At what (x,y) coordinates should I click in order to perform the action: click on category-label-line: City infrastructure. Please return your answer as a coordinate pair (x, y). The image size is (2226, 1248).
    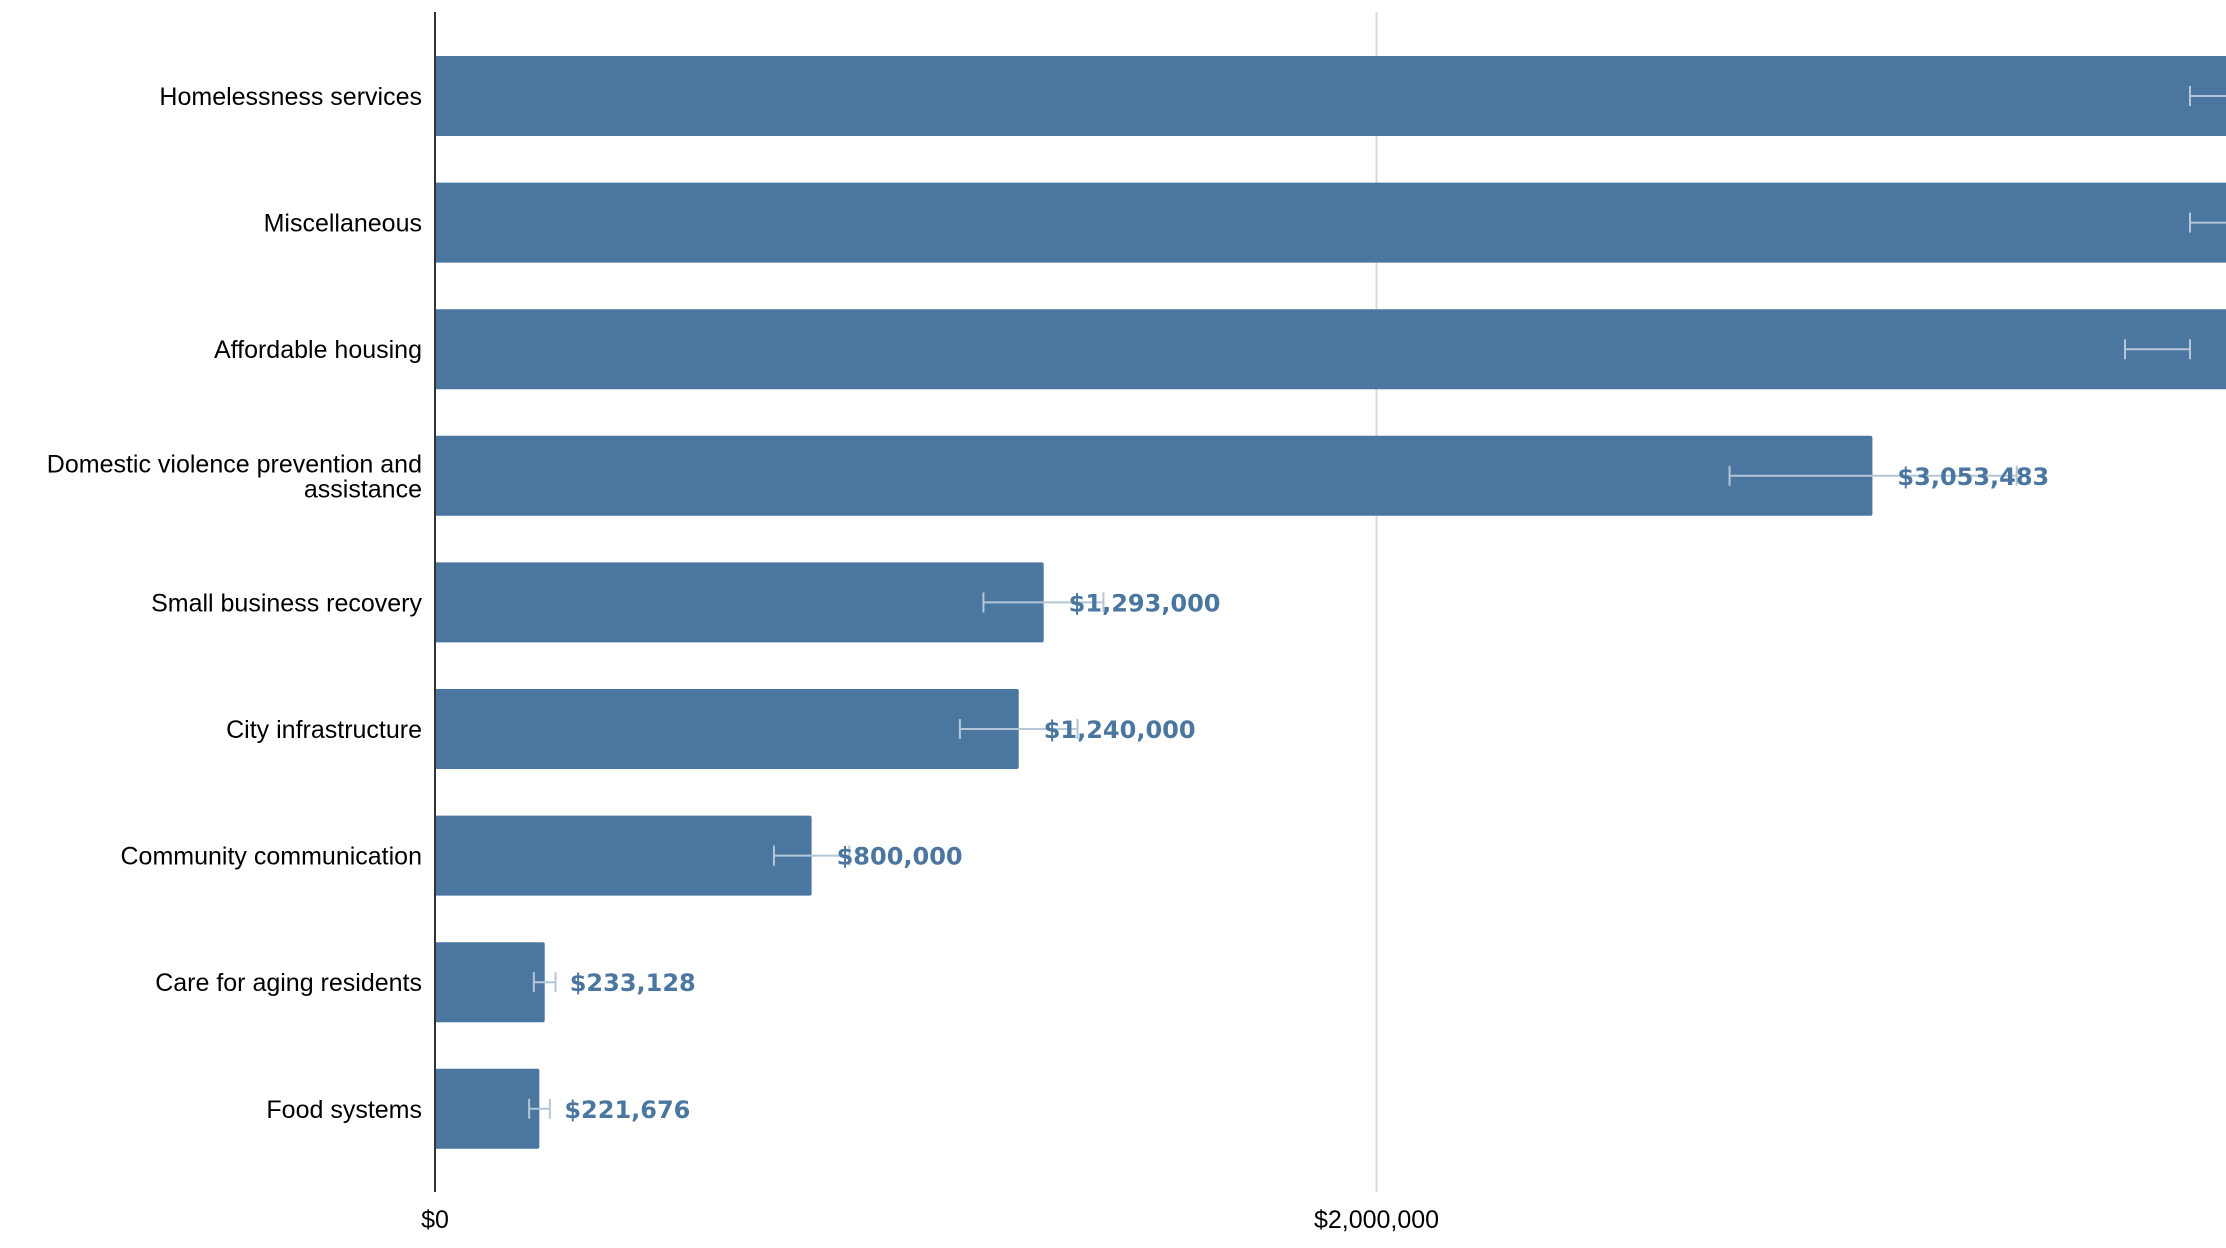
    Looking at the image, I should click on (324, 730).